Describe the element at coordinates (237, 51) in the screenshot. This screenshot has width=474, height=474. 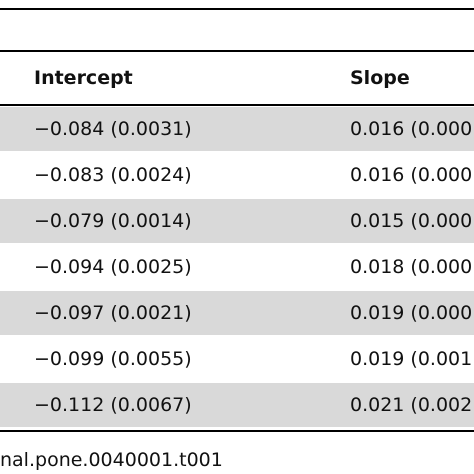
I see `header-top-rule` at that location.